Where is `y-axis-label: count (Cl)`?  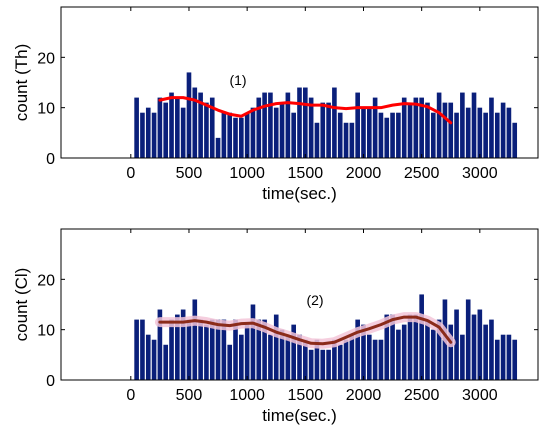 y-axis-label: count (Cl) is located at coordinates (21, 305).